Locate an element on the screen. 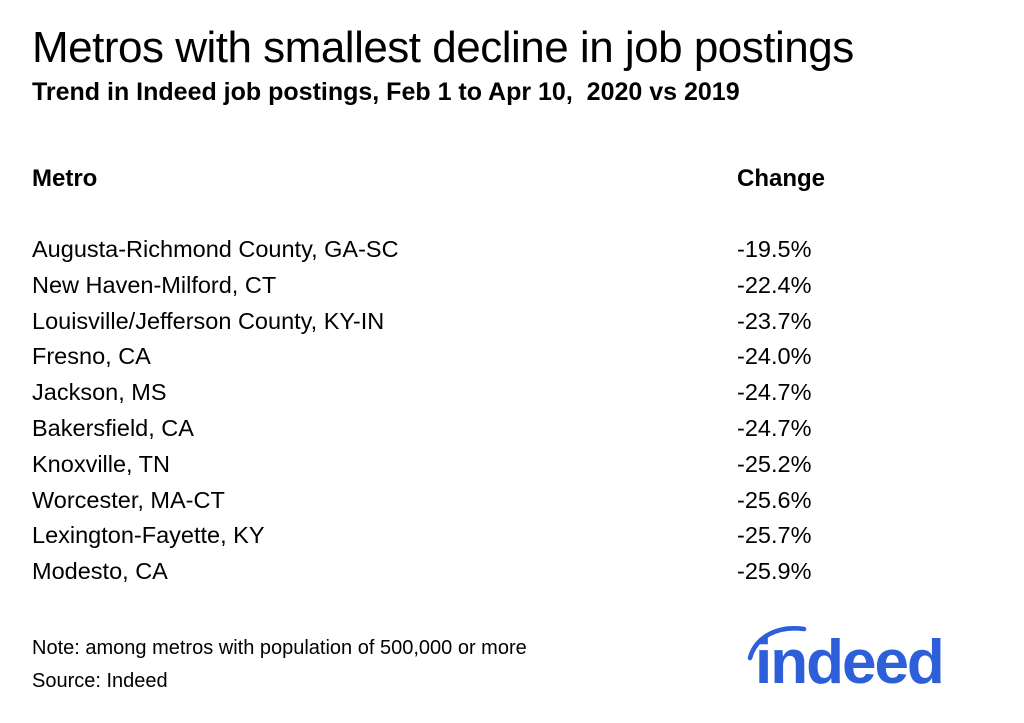 This screenshot has height=723, width=1024. table-row: Jackson, MS -24.7% is located at coordinates (512, 393).